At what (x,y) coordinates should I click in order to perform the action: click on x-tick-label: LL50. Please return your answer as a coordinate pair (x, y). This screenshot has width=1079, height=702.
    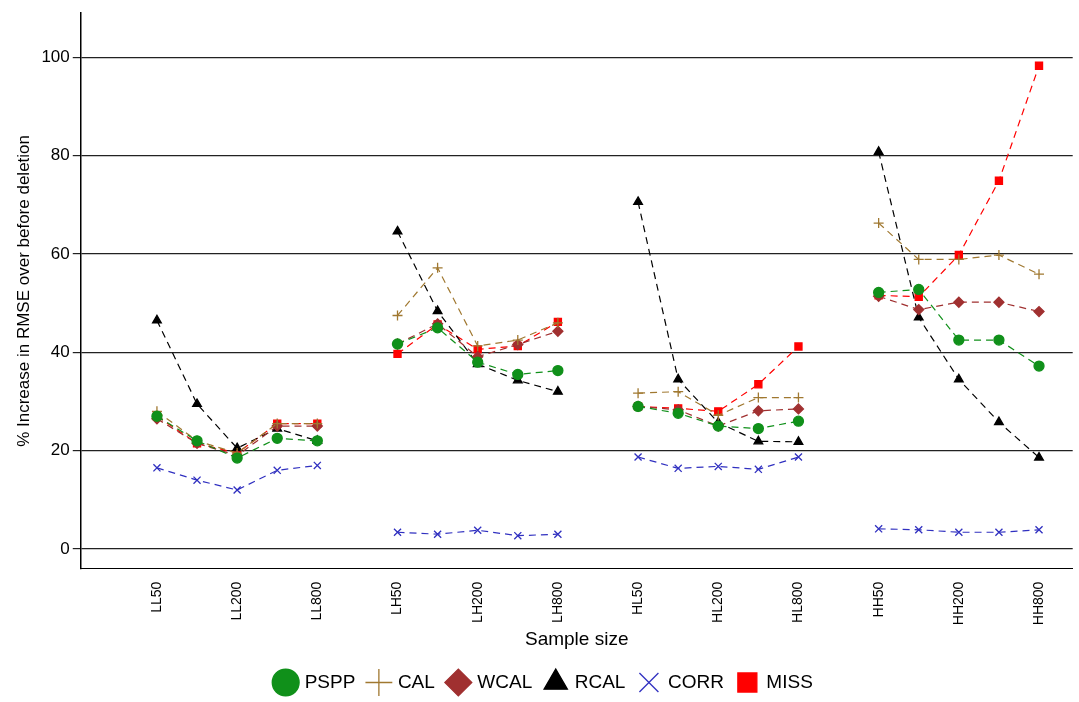
    Looking at the image, I should click on (155, 597).